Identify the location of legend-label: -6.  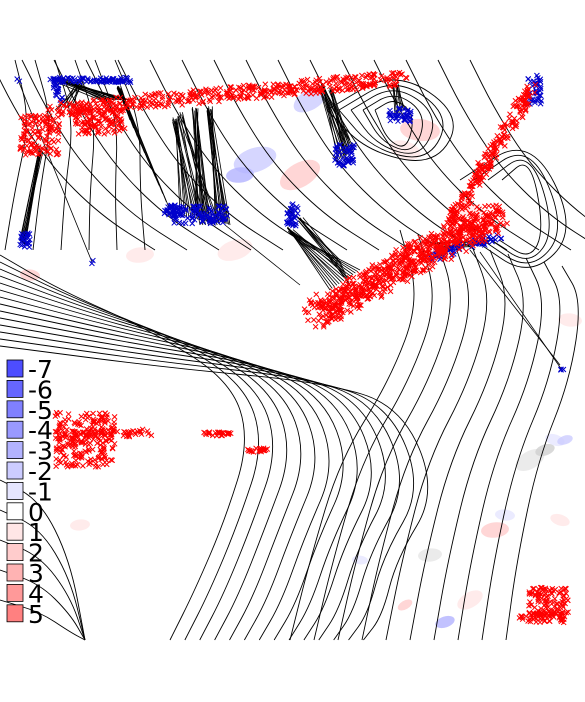
(40, 389).